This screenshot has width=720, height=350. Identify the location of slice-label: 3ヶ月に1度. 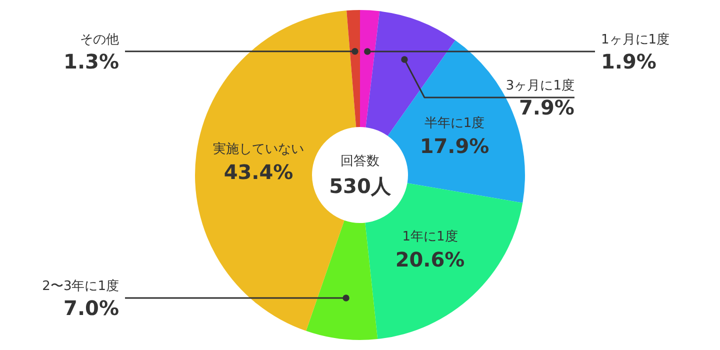
(540, 86).